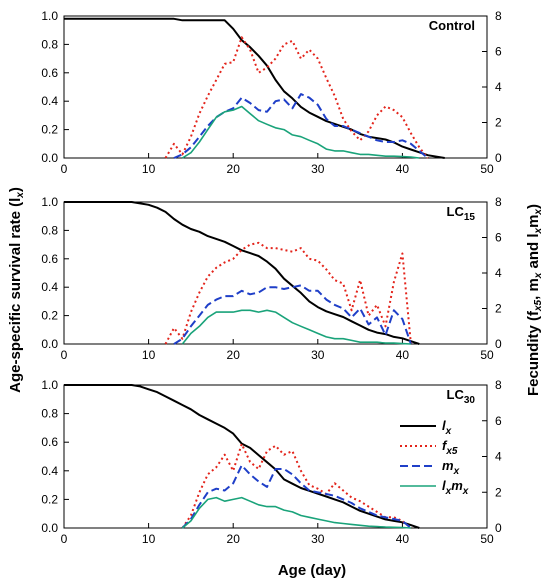 This screenshot has width=550, height=584. What do you see at coordinates (450, 447) in the screenshot?
I see `legend-label-fx5: fx5` at bounding box center [450, 447].